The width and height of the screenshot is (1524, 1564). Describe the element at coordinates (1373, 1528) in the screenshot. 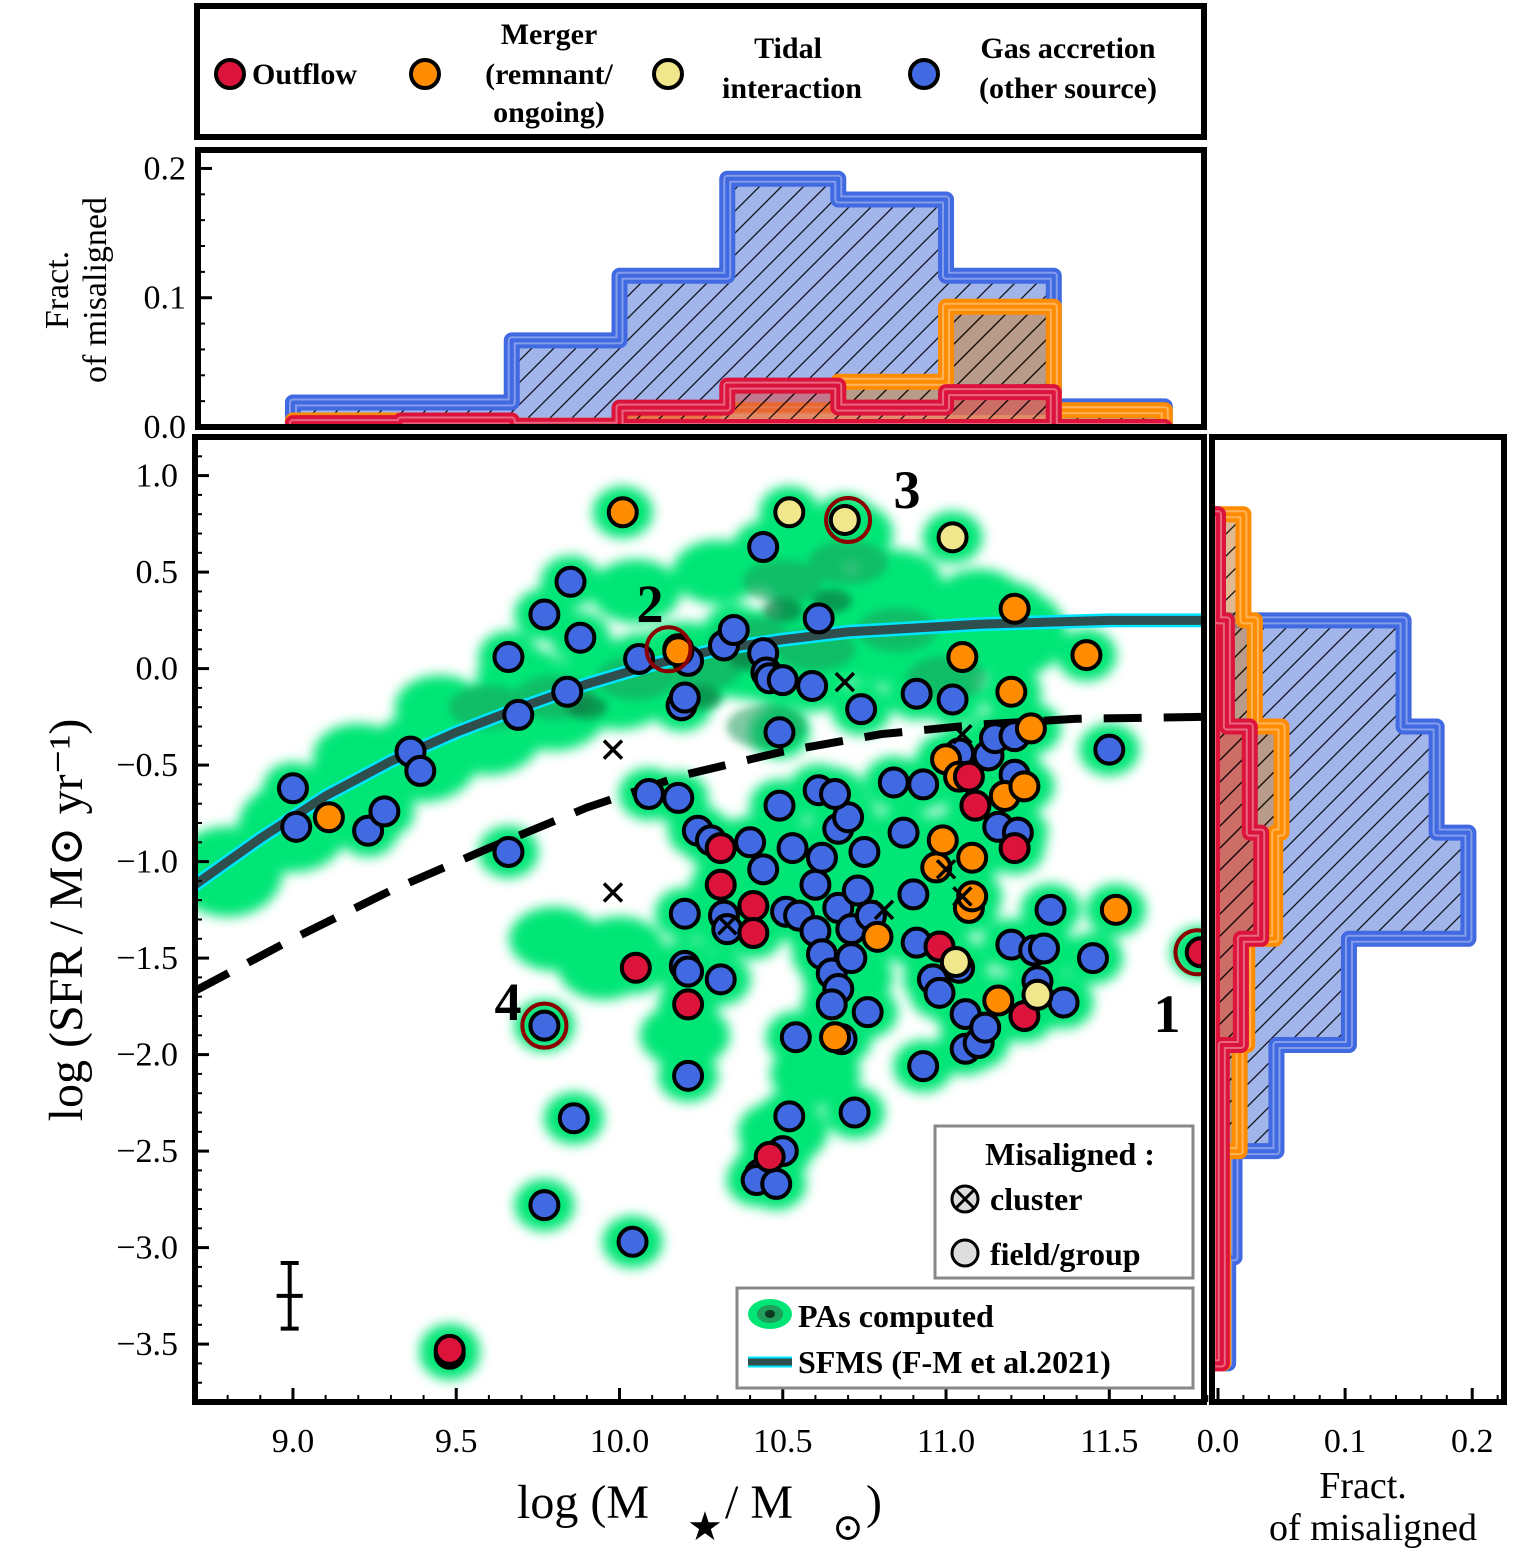

I see `right-xlabel-line2: of misaligned` at that location.